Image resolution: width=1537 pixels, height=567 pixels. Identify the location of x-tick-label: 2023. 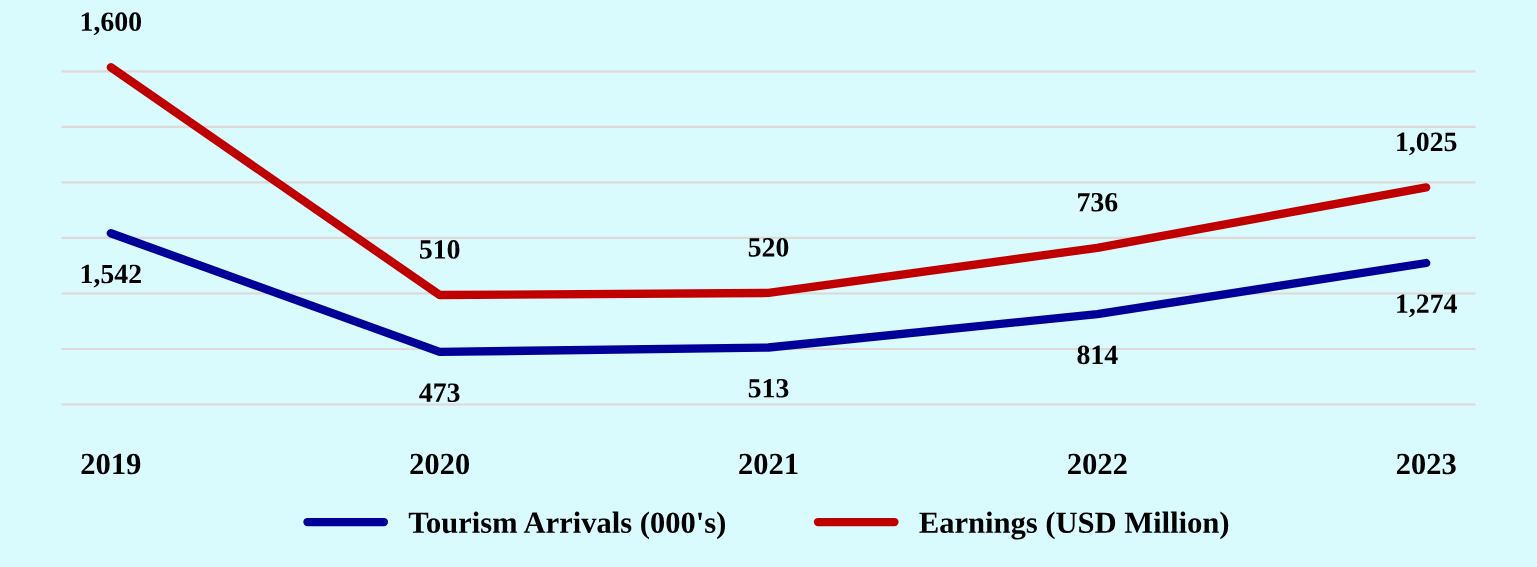
(1426, 464).